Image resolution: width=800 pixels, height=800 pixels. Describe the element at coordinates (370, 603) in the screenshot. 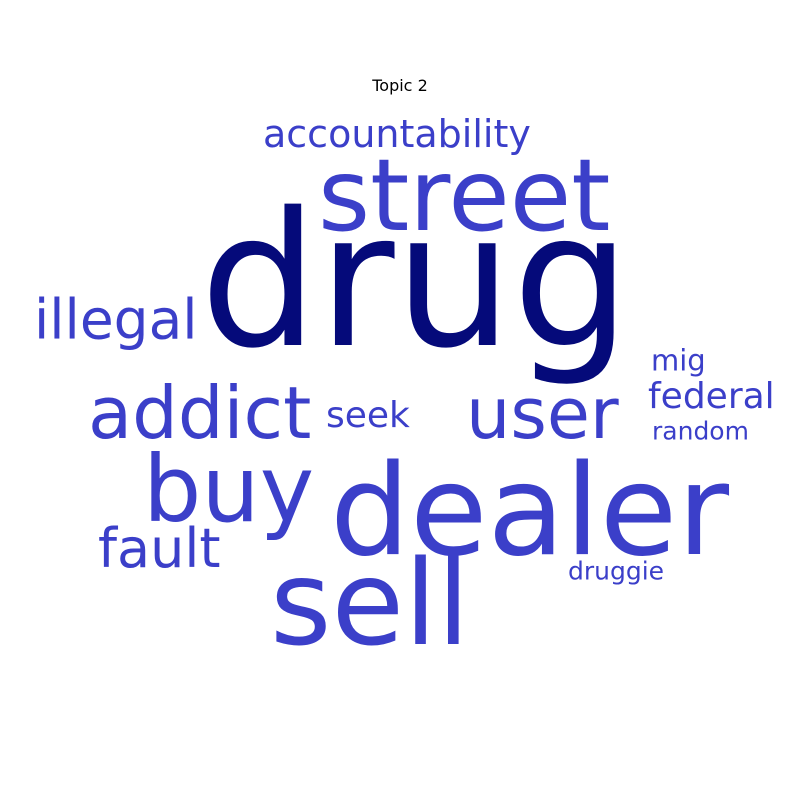

I see `word-sell: sell` at that location.